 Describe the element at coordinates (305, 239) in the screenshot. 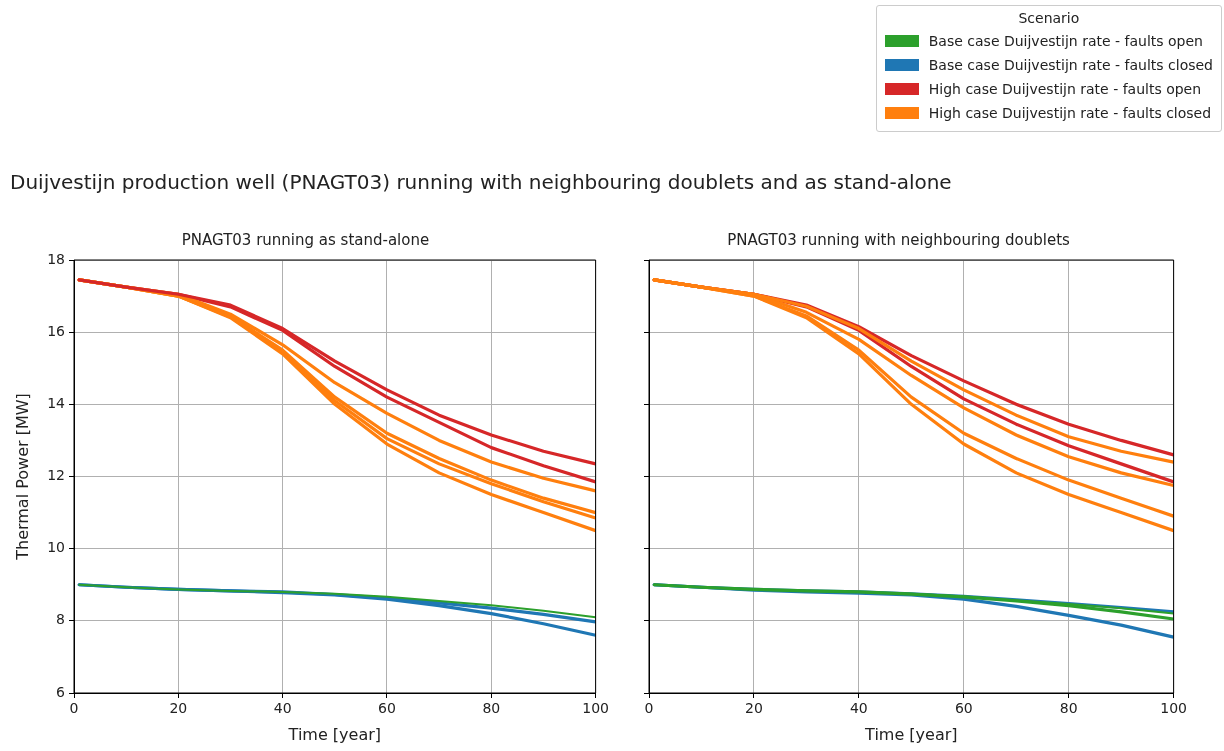

I see `chart-title: PNAGT03 running as stand-alone` at that location.